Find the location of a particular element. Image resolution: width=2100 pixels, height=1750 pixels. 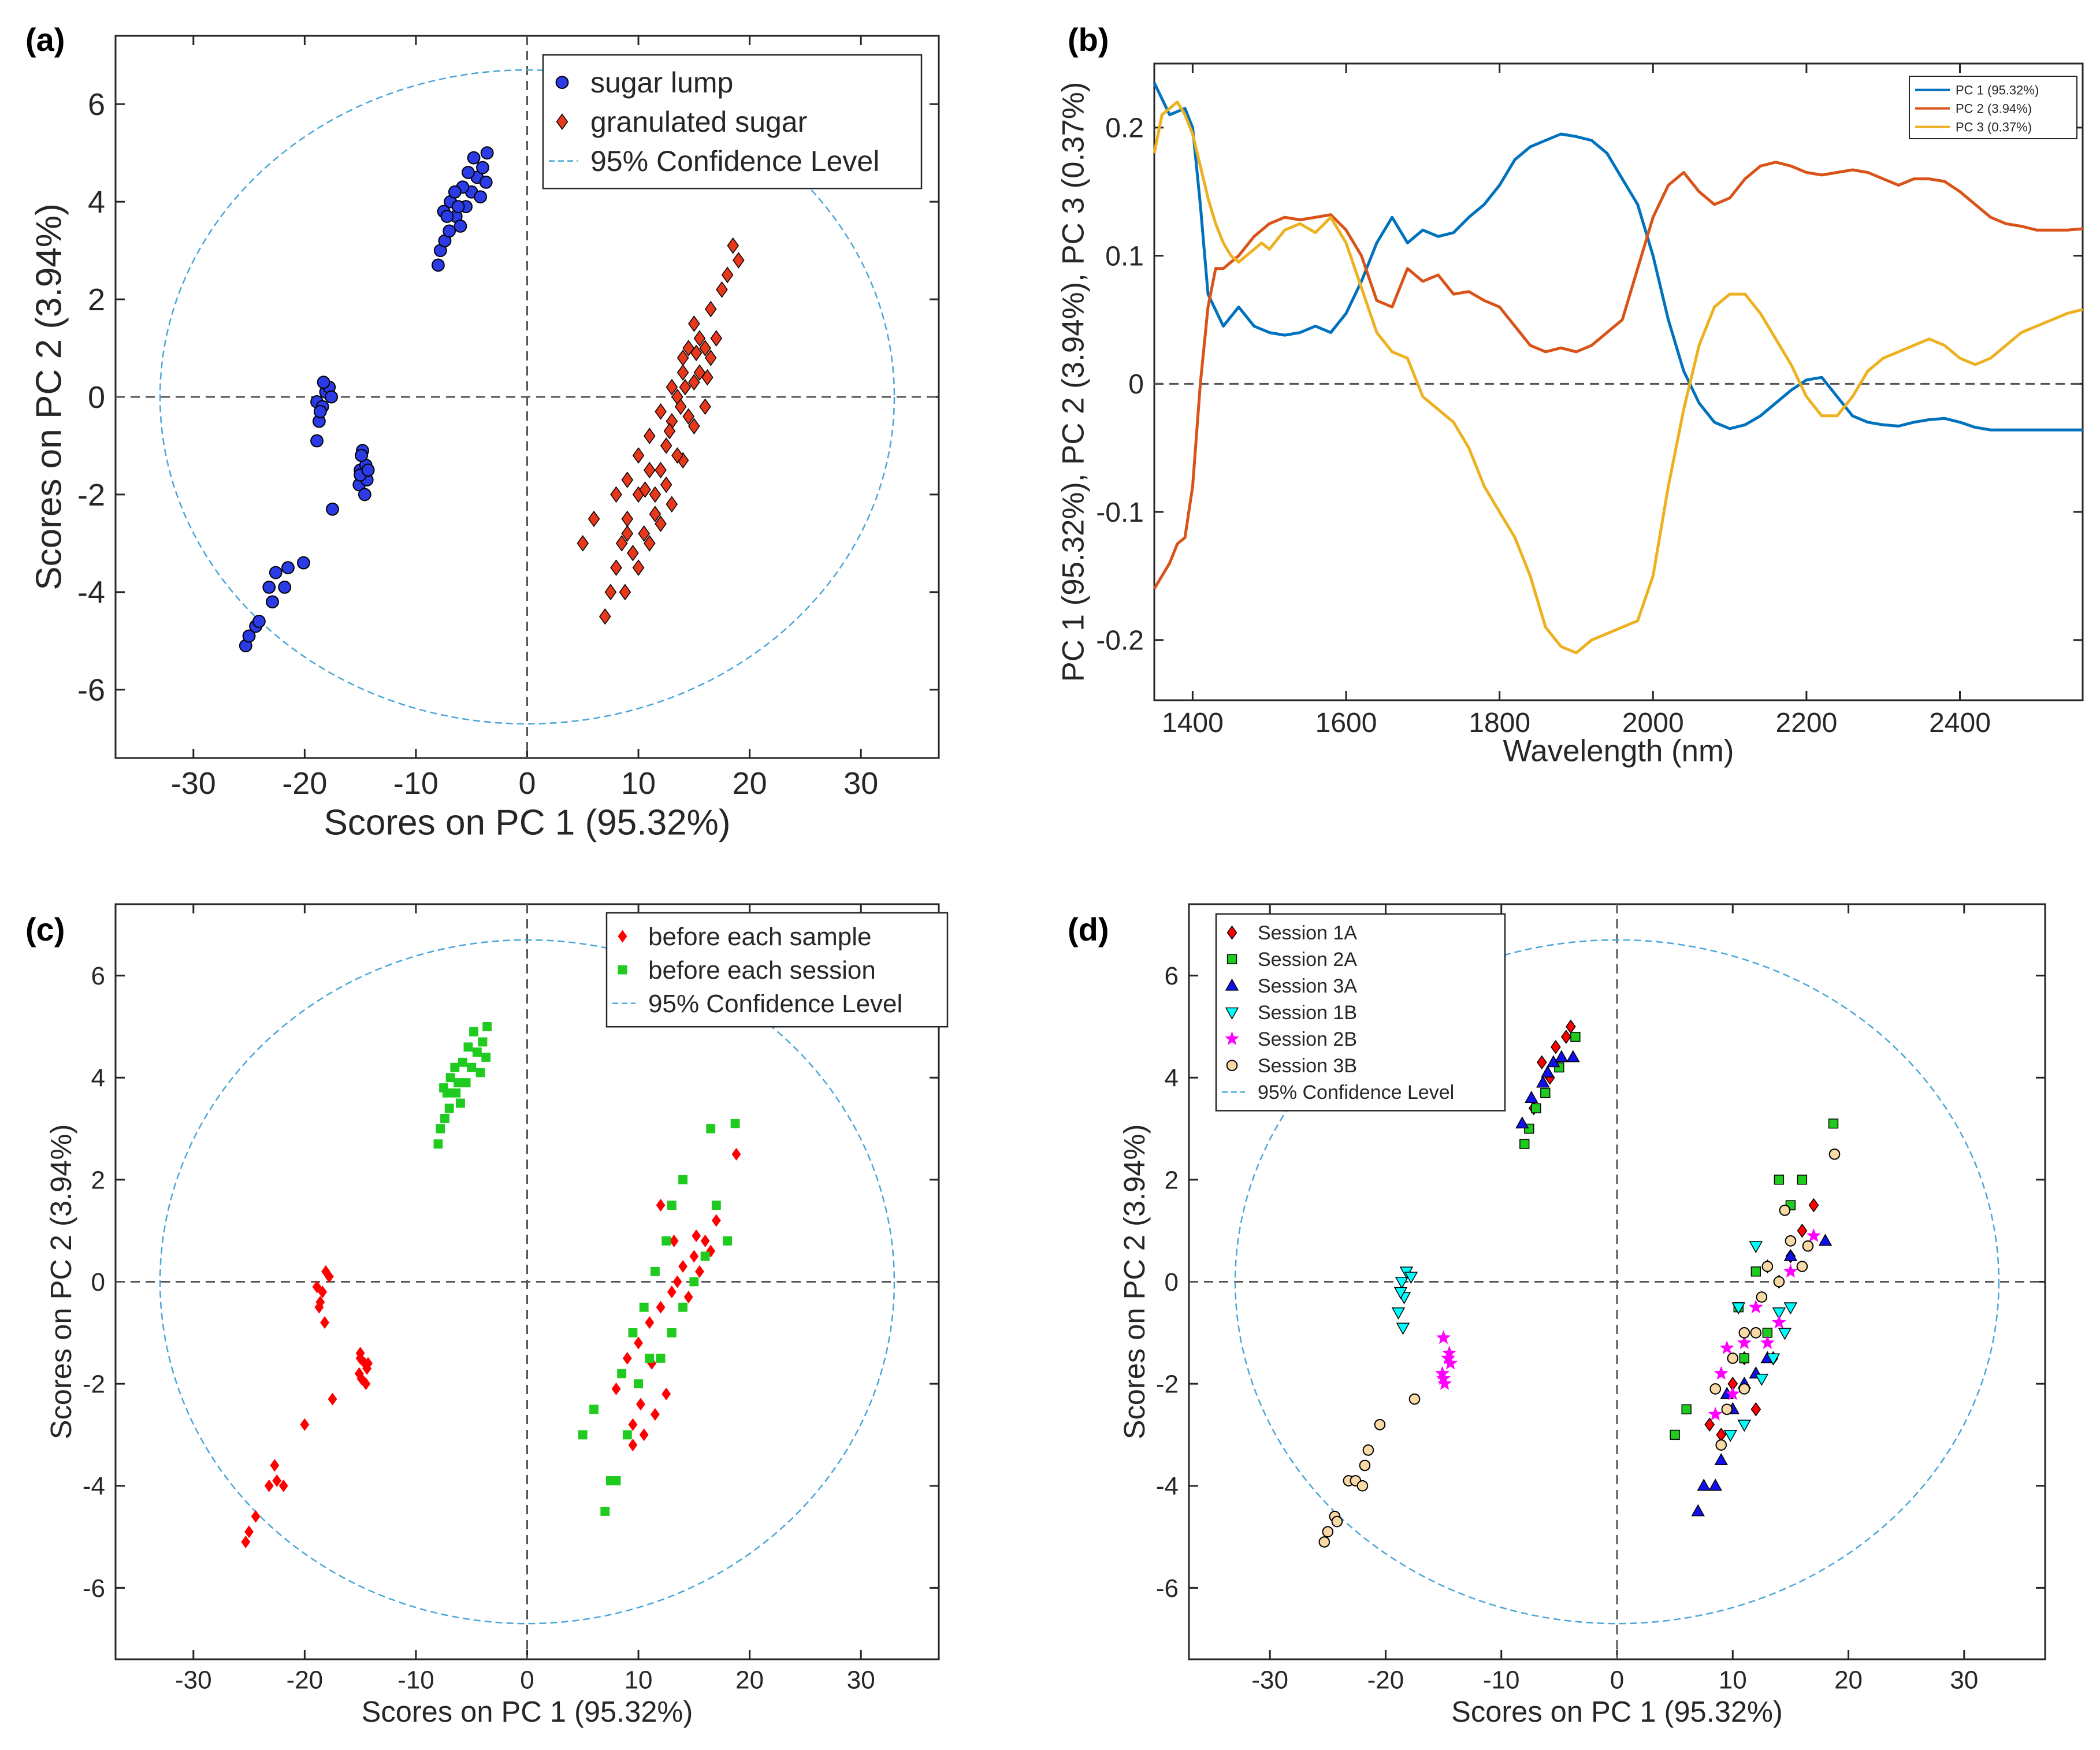

y-tick-label: 2 is located at coordinates (1172, 1180).